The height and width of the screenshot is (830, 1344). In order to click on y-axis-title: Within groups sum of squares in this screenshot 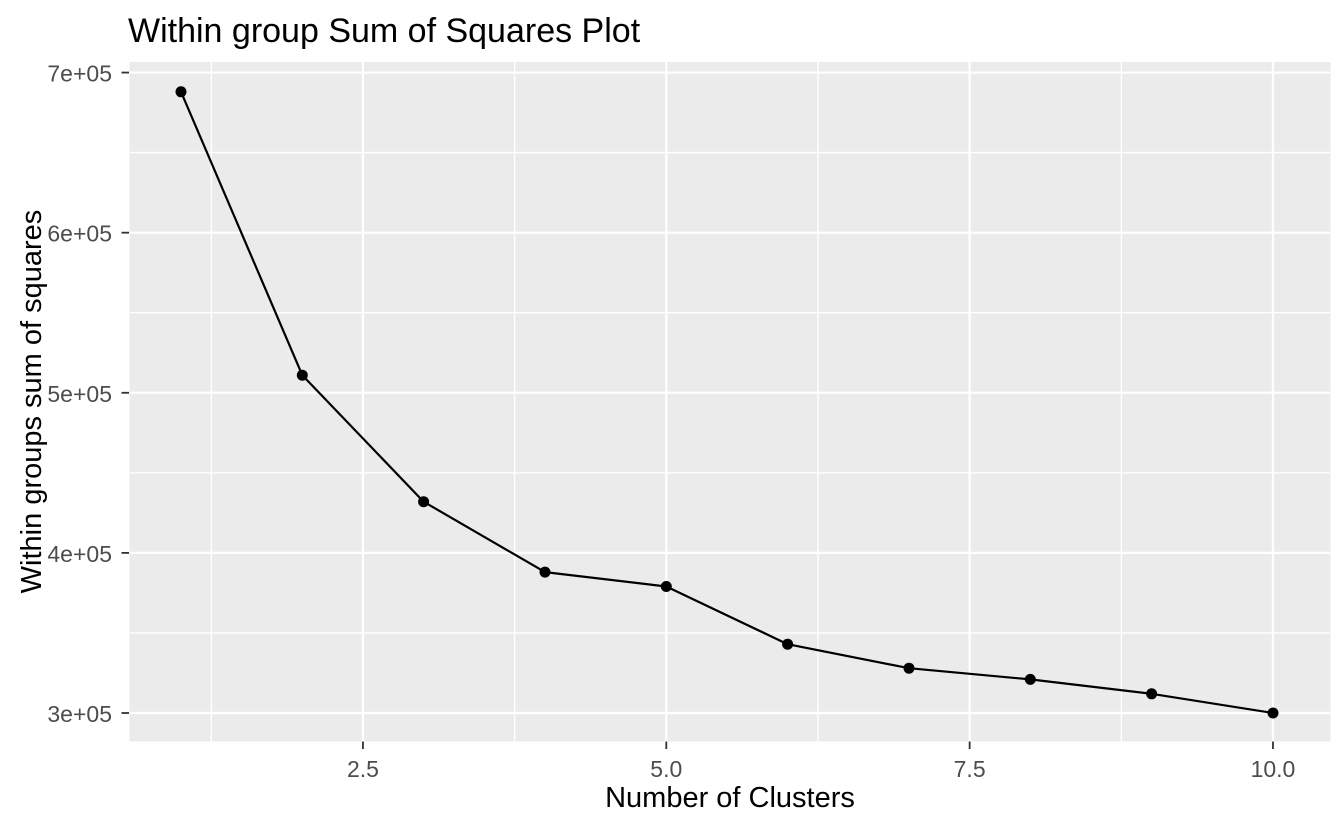, I will do `click(32, 402)`.